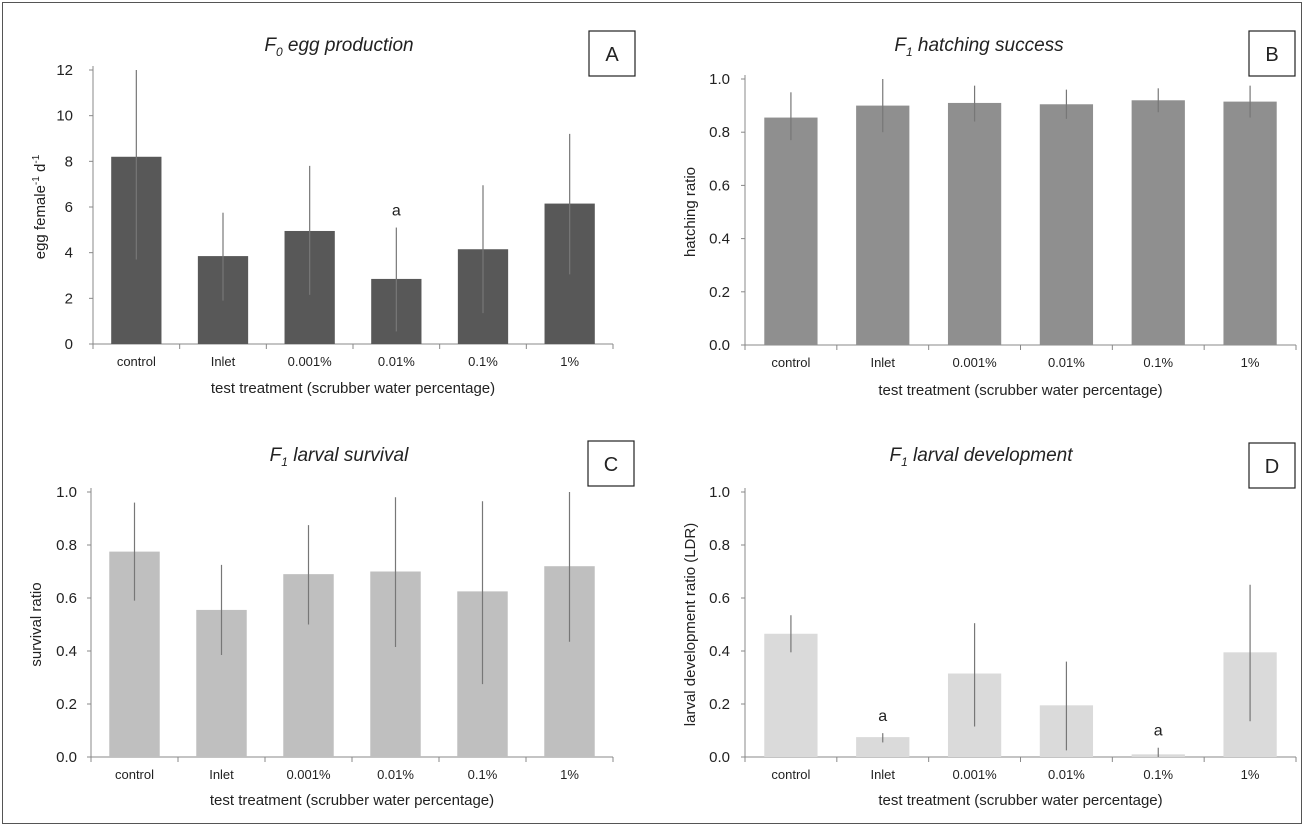  Describe the element at coordinates (719, 132) in the screenshot. I see `panel-b-ytick-label: 0.8` at that location.